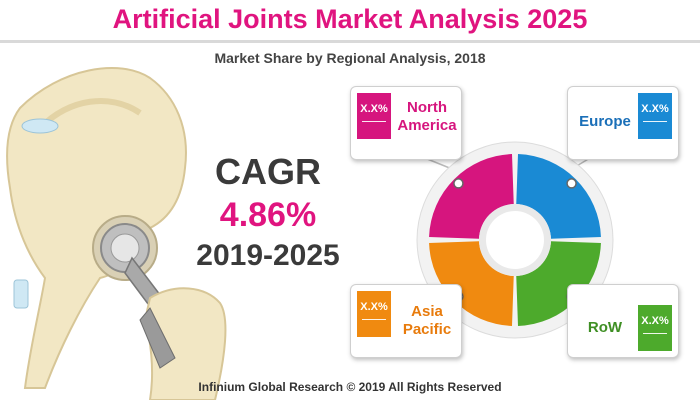 The height and width of the screenshot is (400, 700). I want to click on value-row: X.X%, so click(655, 321).